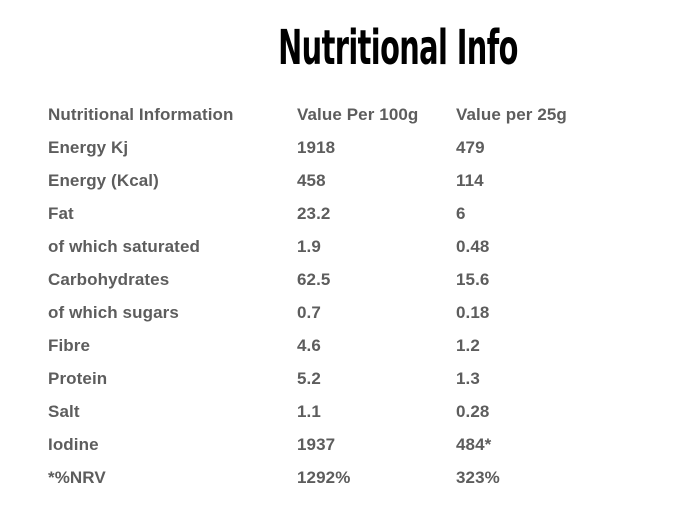 This screenshot has height=521, width=677. Describe the element at coordinates (511, 114) in the screenshot. I see `header-value-per-25g: Value per 25g` at that location.